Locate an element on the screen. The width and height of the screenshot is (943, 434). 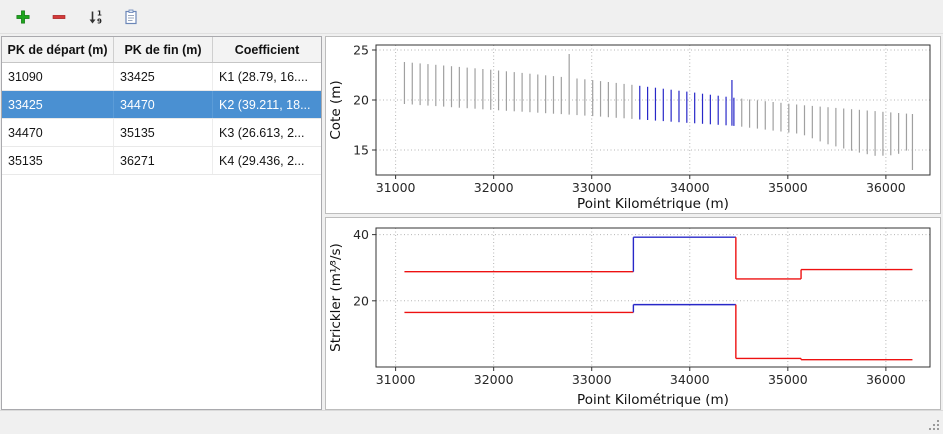
pk-end-cell: 33425 is located at coordinates (163, 76).